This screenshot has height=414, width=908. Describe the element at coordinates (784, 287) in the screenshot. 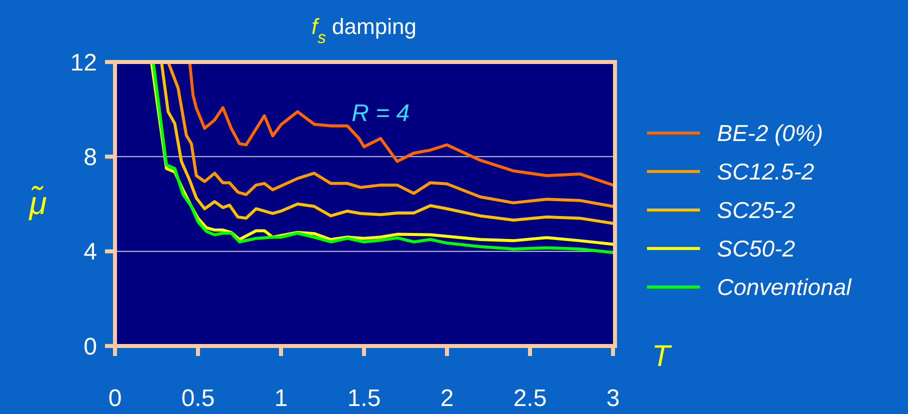

I see `legend-label: Conventional` at that location.